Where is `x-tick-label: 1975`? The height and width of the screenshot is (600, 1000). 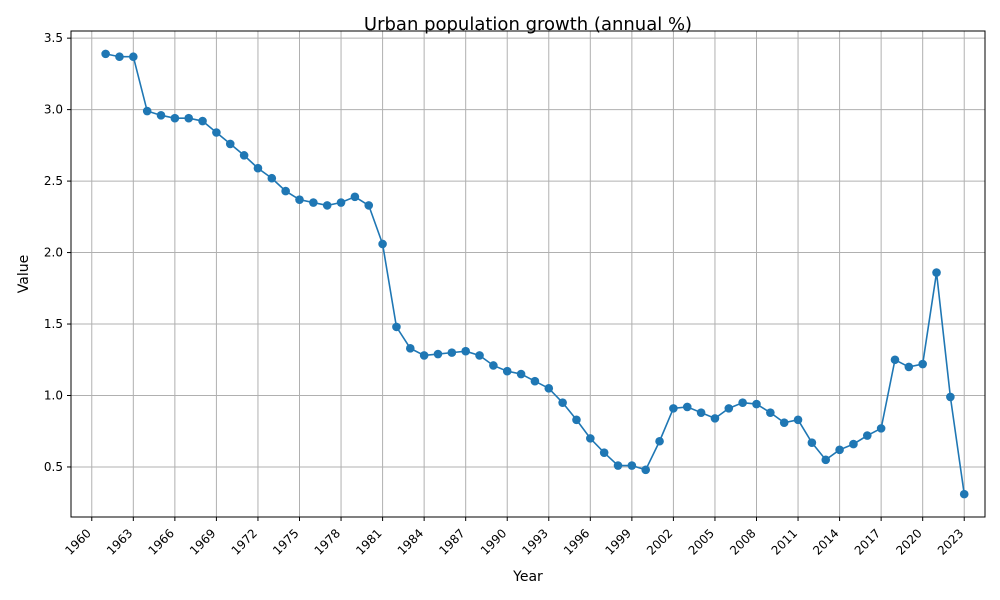
x-tick-label: 1975 is located at coordinates (285, 541).